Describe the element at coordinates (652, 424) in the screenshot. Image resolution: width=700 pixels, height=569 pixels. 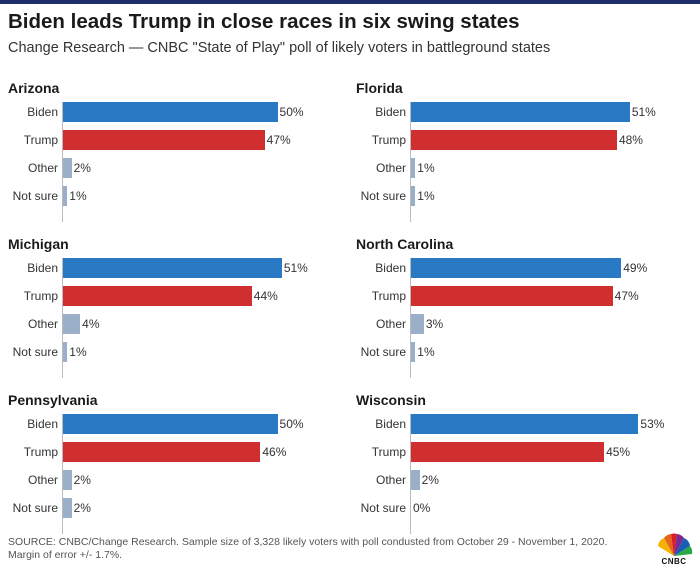
I see `value-label: 53%` at that location.